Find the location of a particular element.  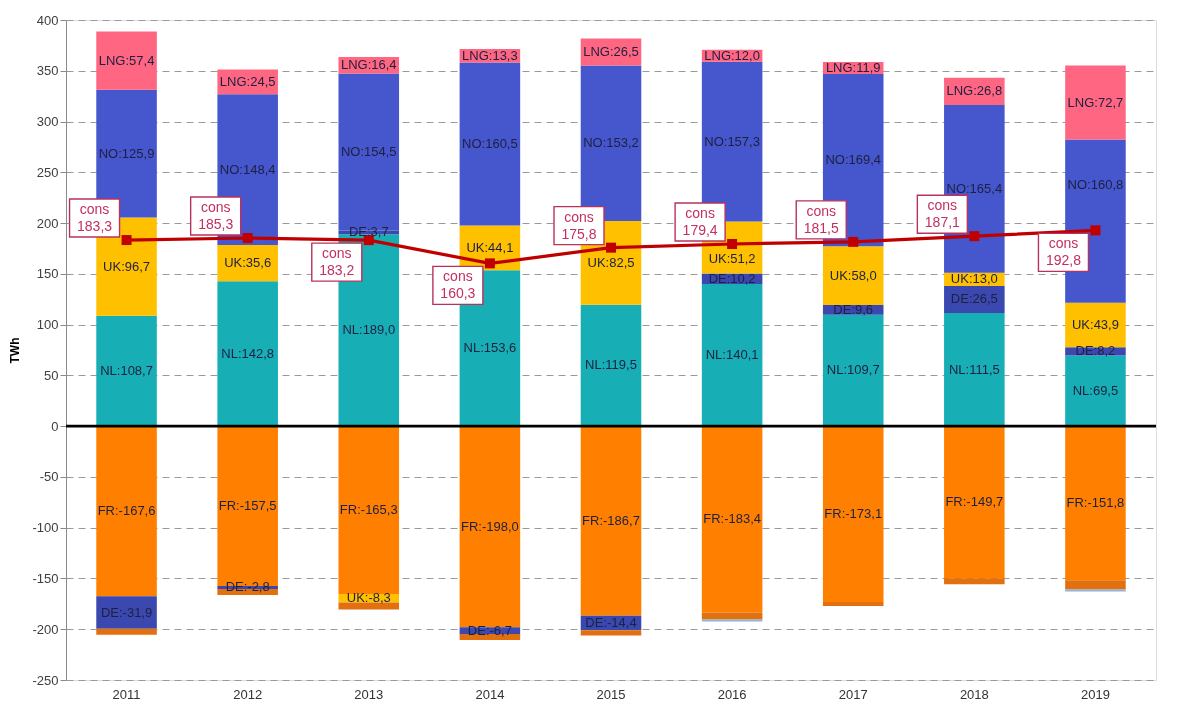

data-label: LNG:12,0 is located at coordinates (732, 55).